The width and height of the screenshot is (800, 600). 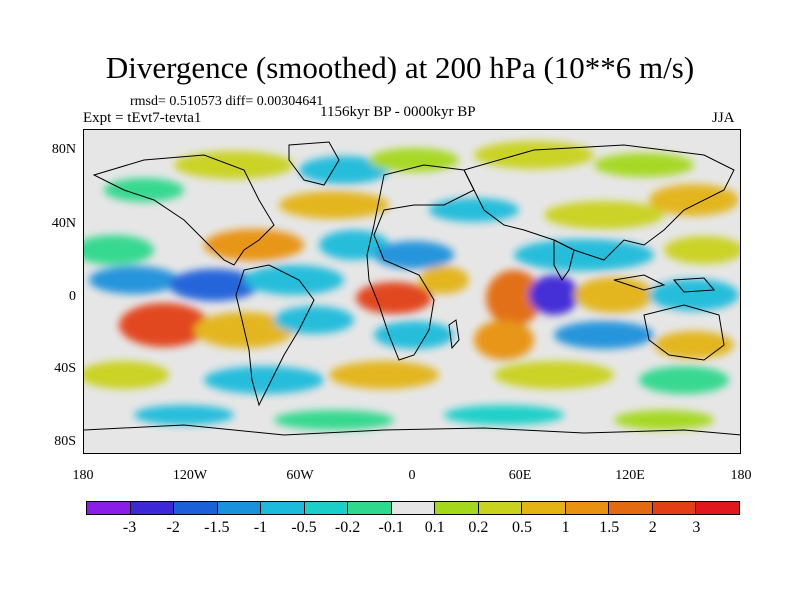 I want to click on rmsd-diff-stats: rmsd= 0.510573 diff= 0.00304641, so click(x=227, y=101).